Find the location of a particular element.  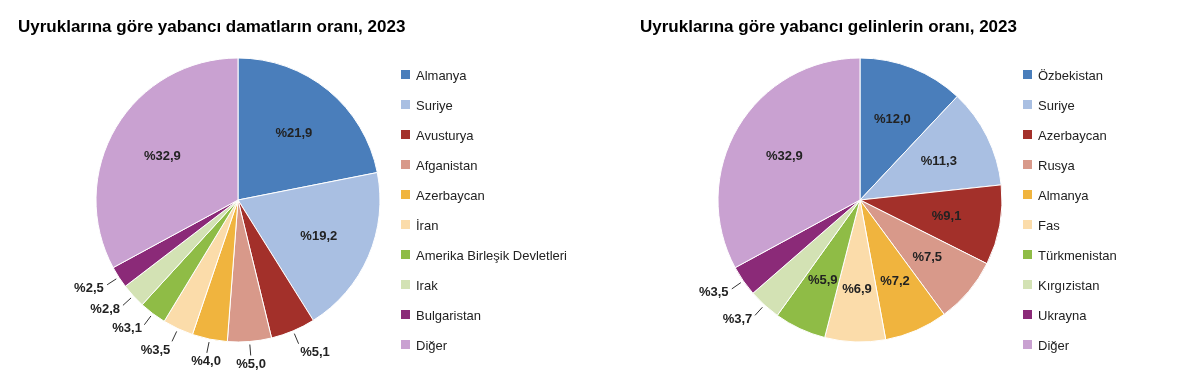

legend-label: Irak is located at coordinates (427, 285).